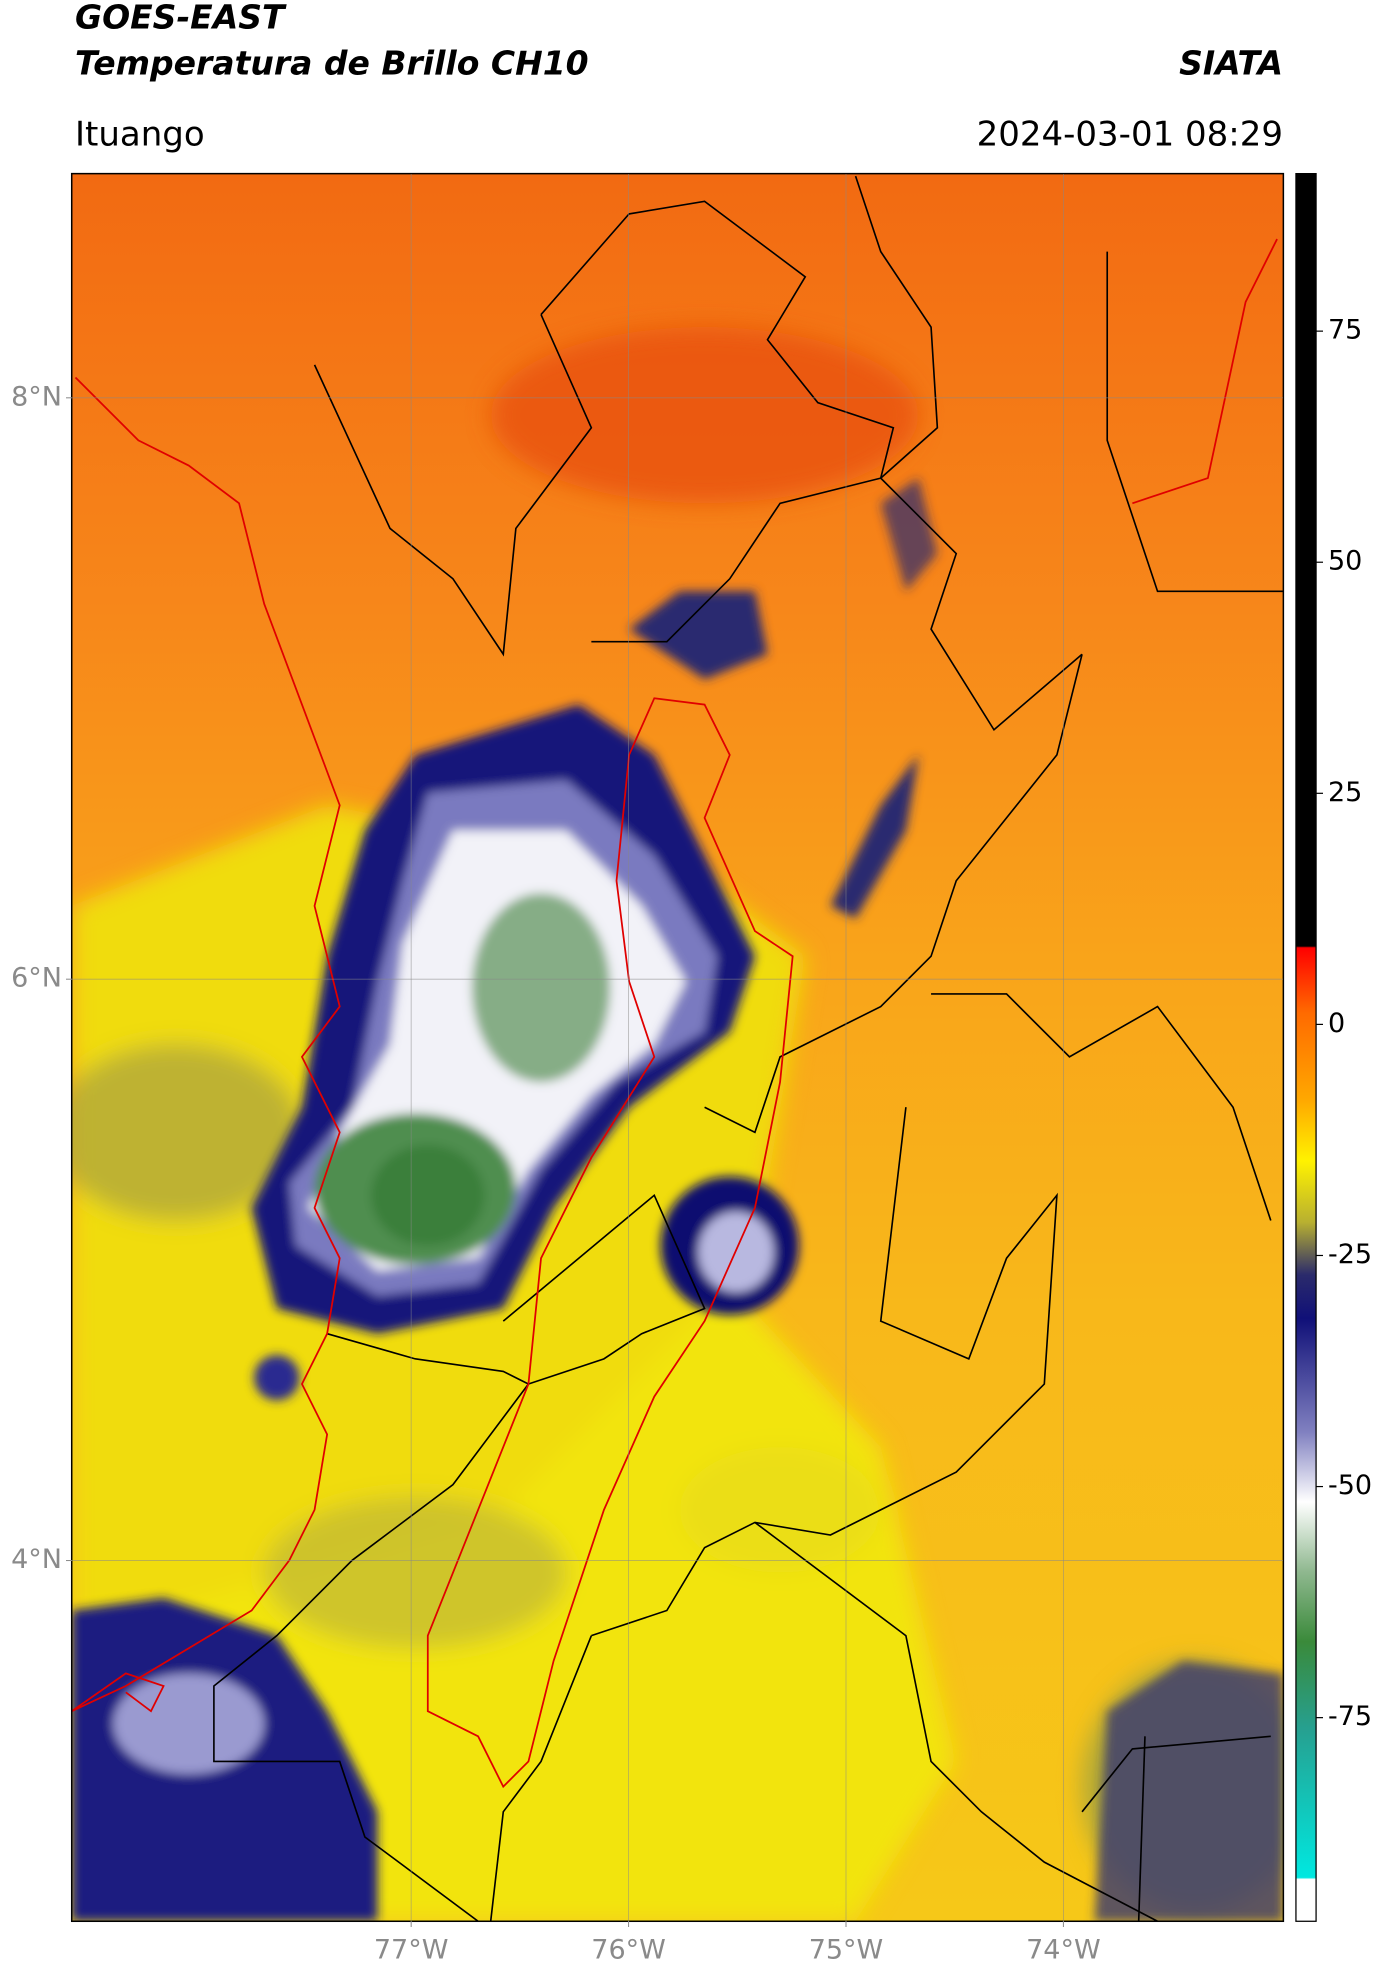  What do you see at coordinates (1336, 1023) in the screenshot?
I see `colorbar-tick-label: 0` at bounding box center [1336, 1023].